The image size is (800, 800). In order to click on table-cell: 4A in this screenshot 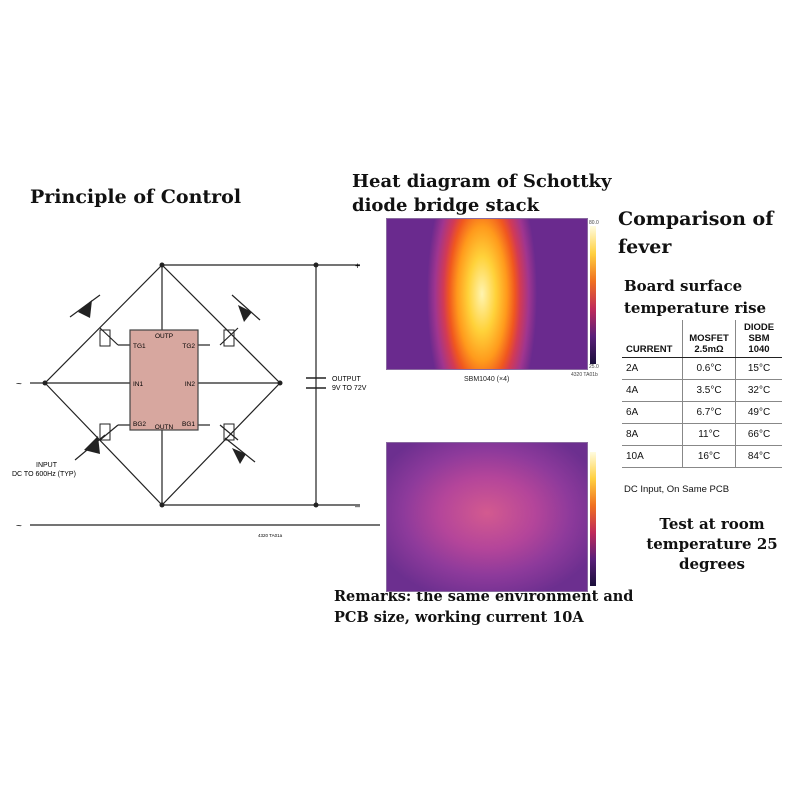, I will do `click(652, 390)`.